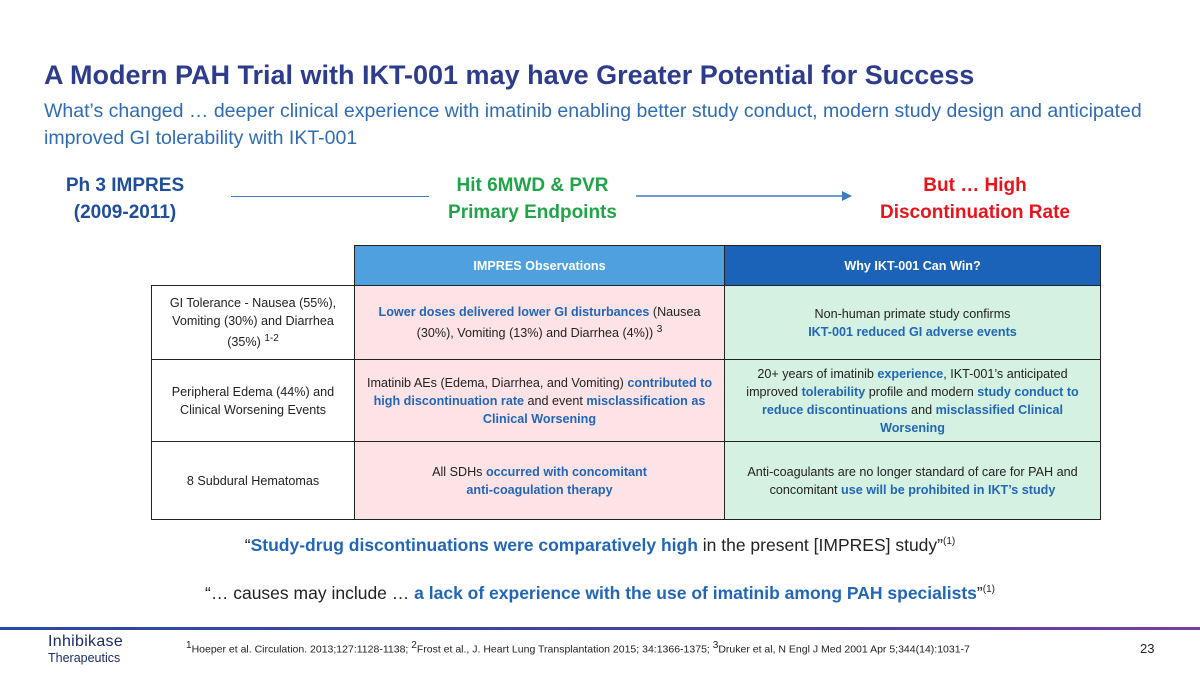  What do you see at coordinates (253, 265) in the screenshot?
I see `table-header-blank` at bounding box center [253, 265].